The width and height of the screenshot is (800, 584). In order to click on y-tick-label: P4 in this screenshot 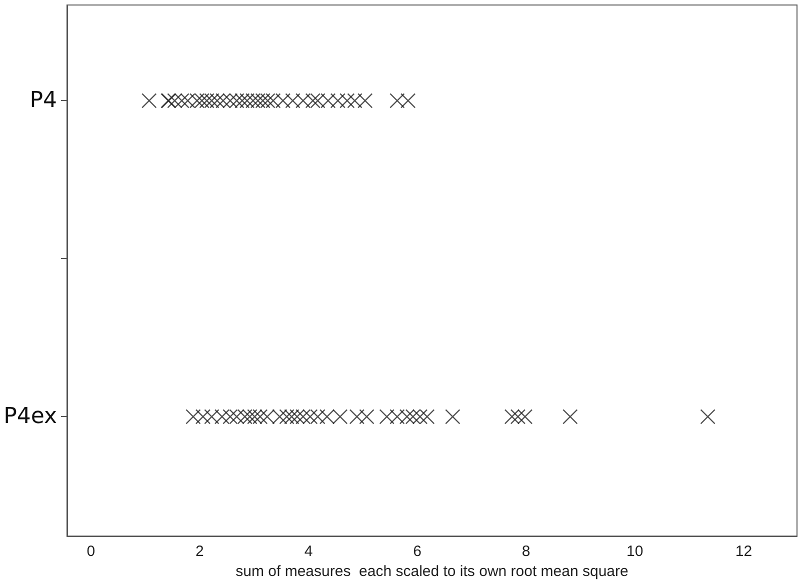, I will do `click(43, 101)`.